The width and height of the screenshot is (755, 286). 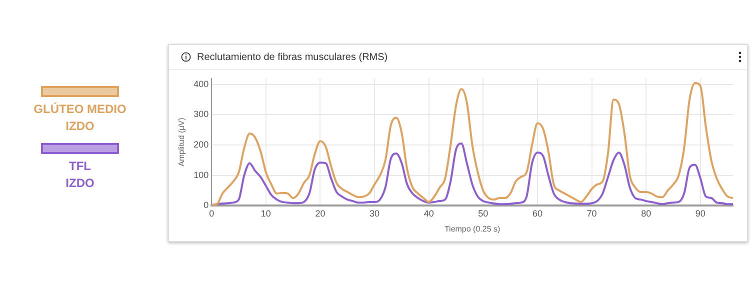 I want to click on y-axis-title: Amplitud (μV), so click(x=181, y=141).